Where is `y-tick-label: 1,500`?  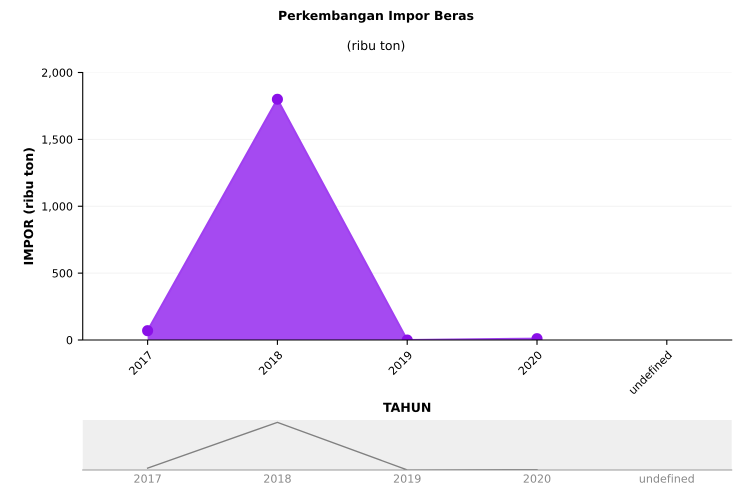
y-tick-label: 1,500 is located at coordinates (57, 140).